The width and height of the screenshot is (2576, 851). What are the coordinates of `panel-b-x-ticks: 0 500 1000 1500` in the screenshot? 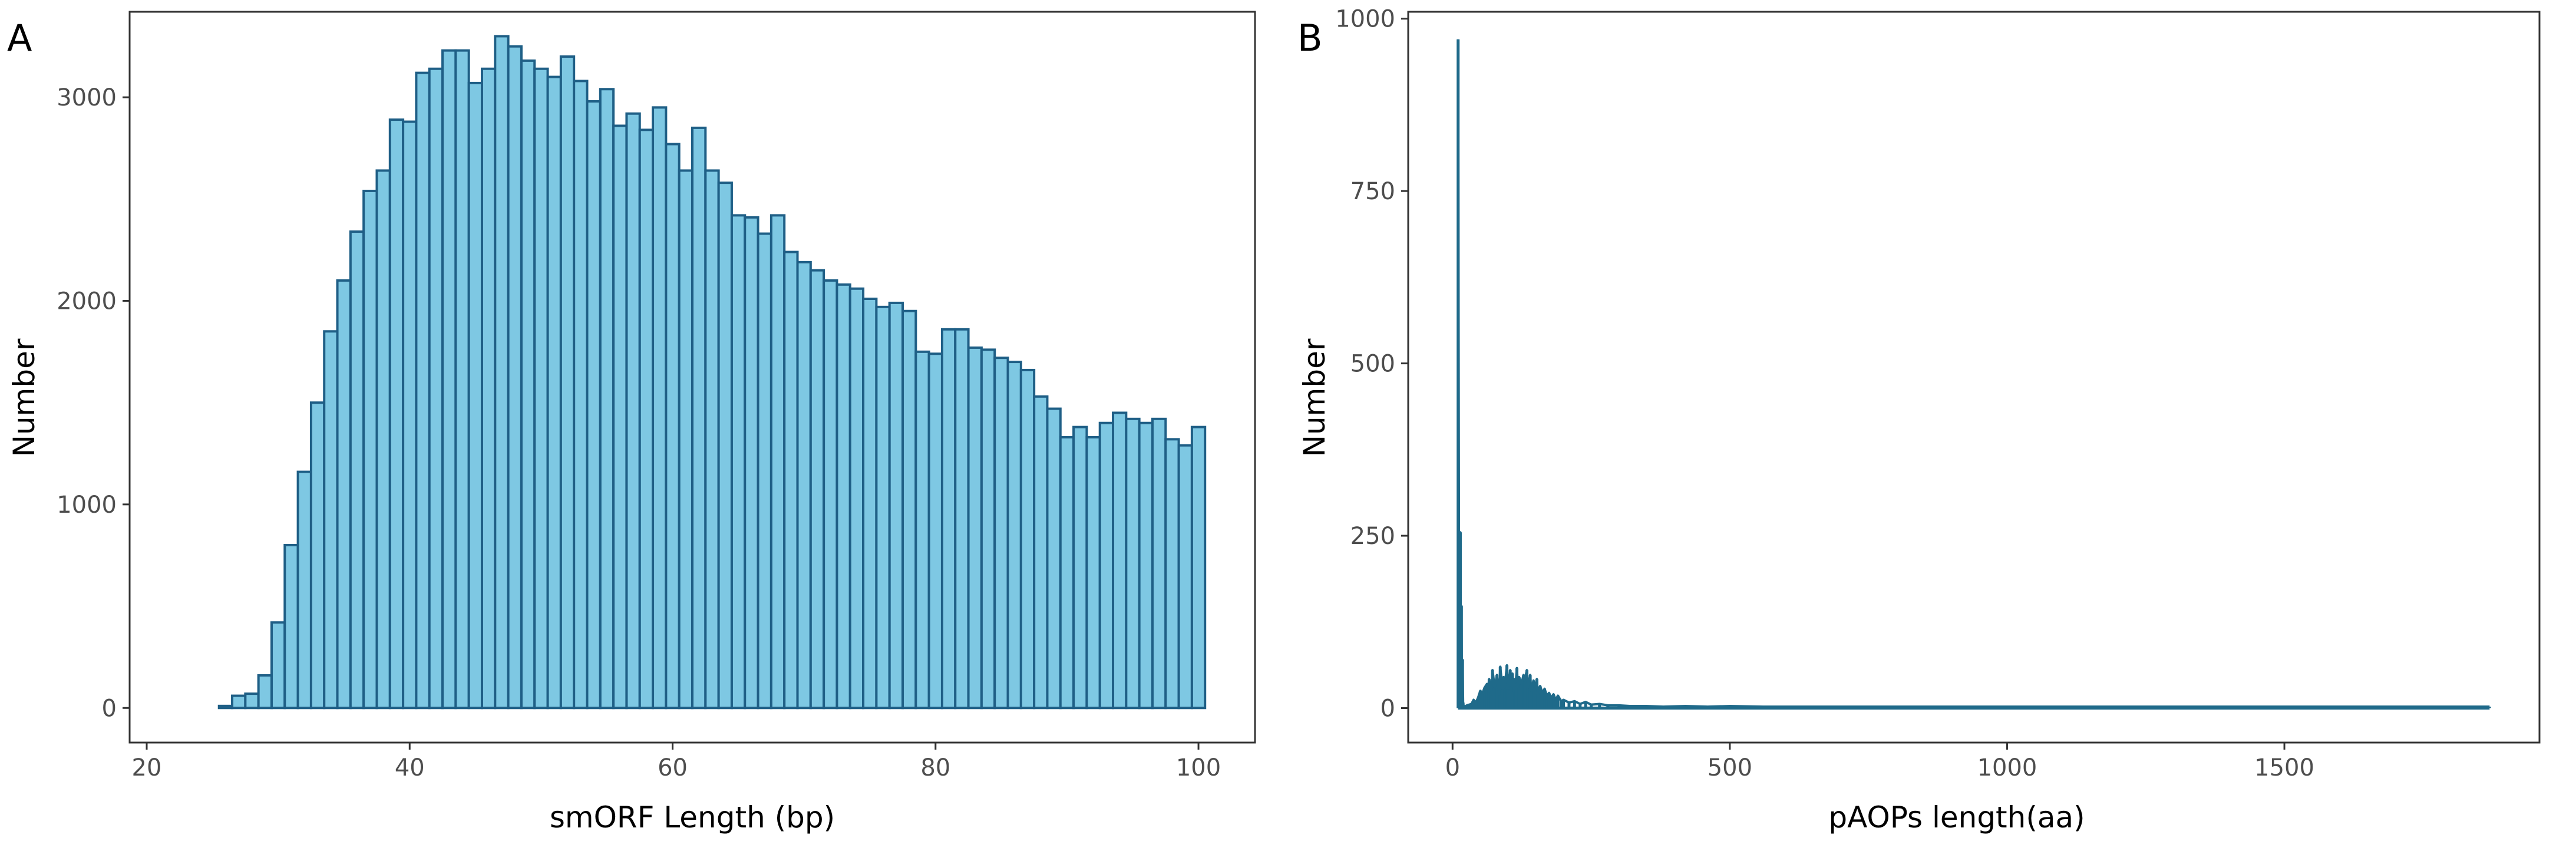 It's located at (1879, 762).